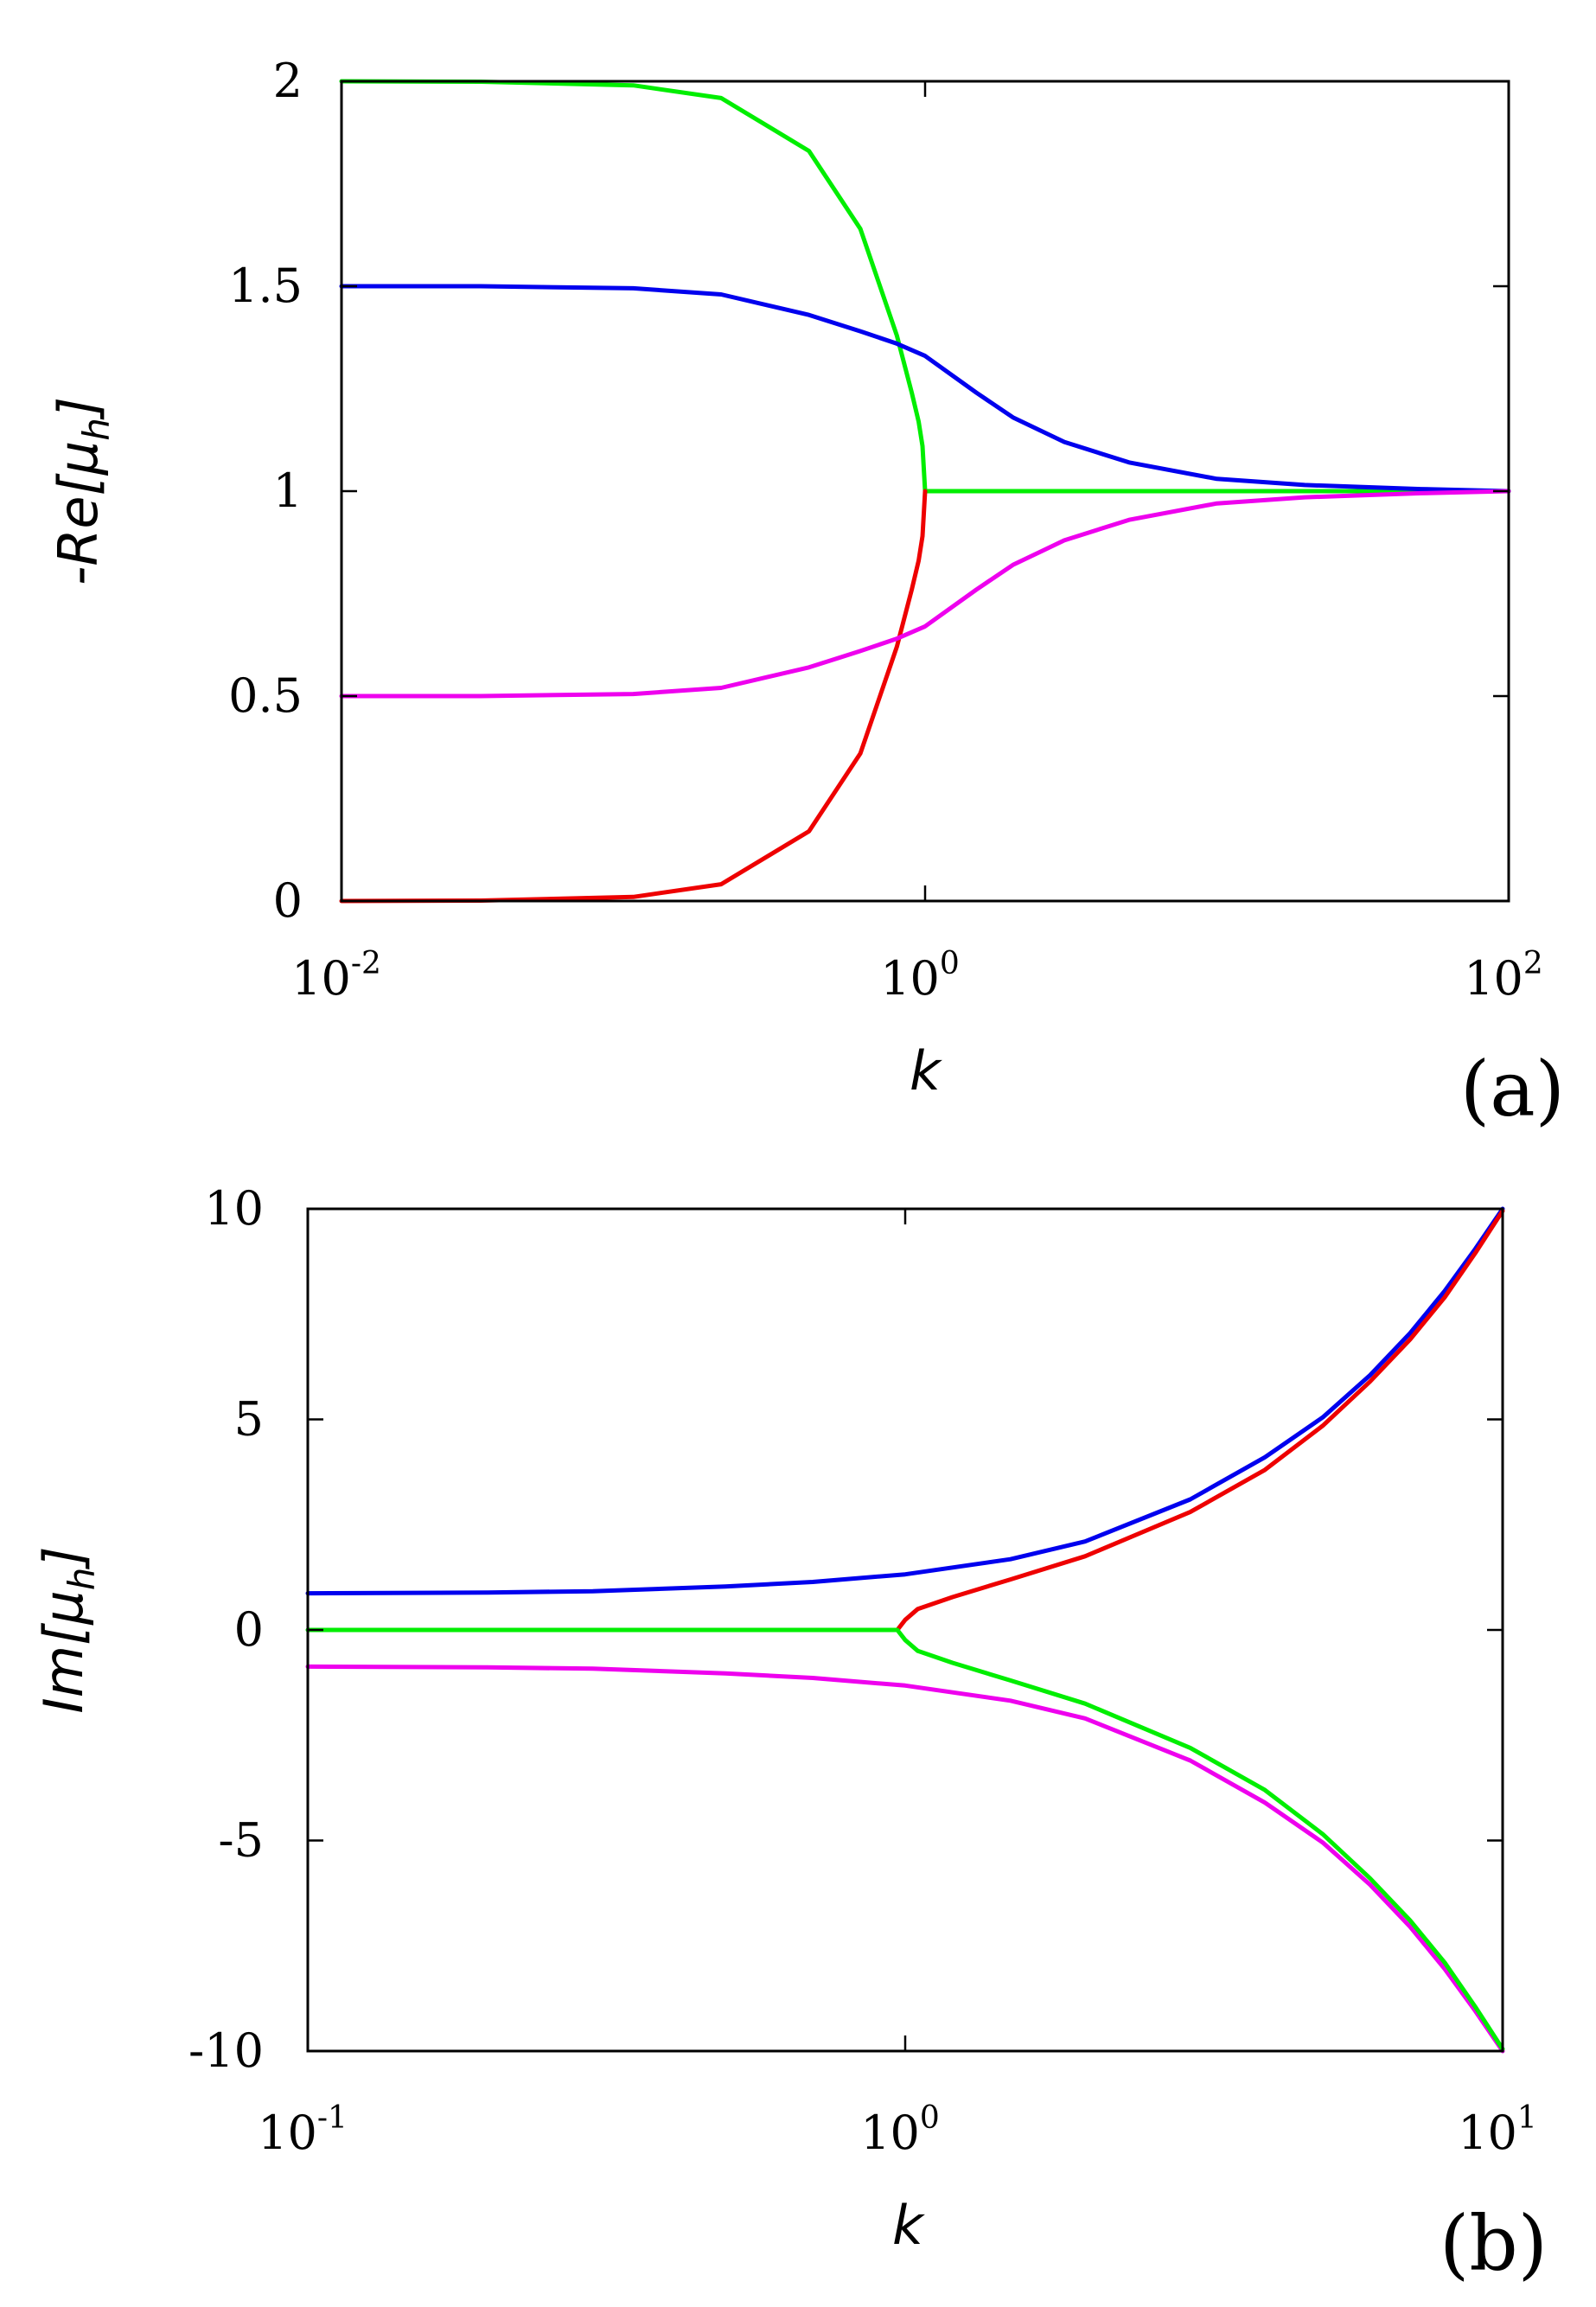 This screenshot has width=1596, height=2307. I want to click on panel-b-y-axis-title-main: Im[μ, so click(64, 1651).